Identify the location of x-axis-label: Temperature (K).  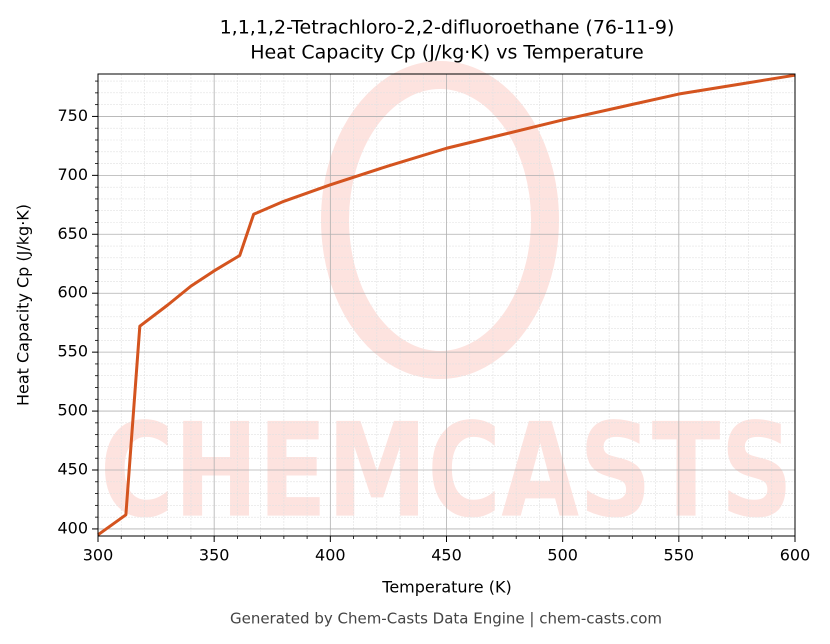
(446, 587).